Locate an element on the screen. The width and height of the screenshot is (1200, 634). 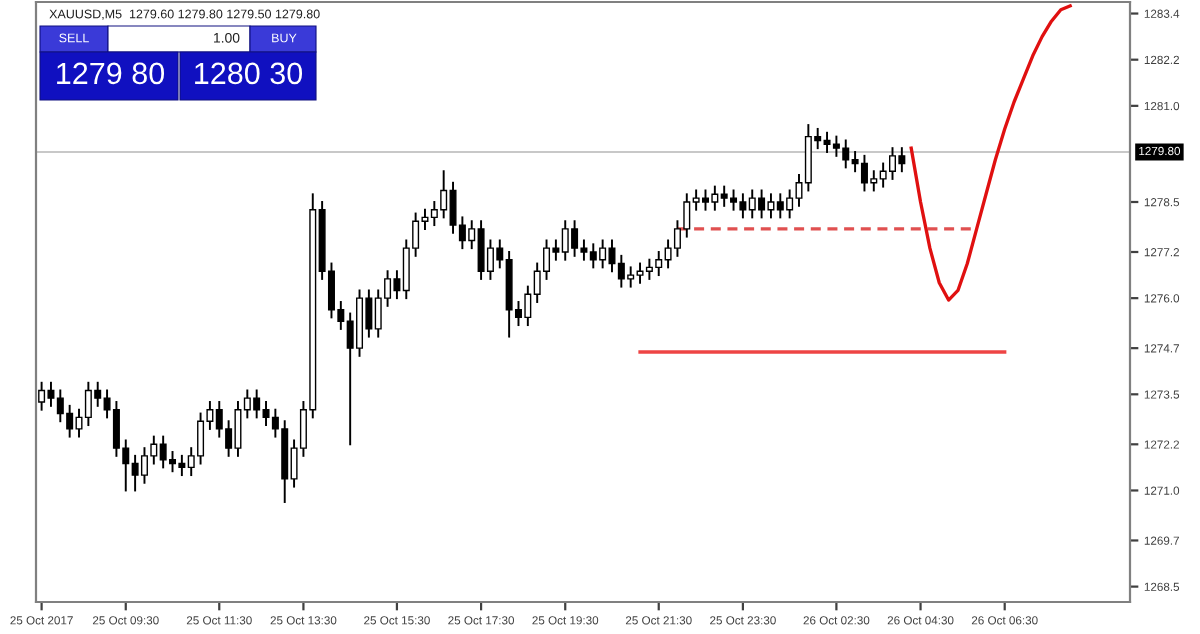
candlestick is located at coordinates (42, 396).